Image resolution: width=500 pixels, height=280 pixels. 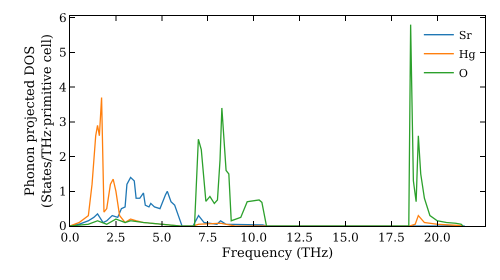 I want to click on x-tick-label: 10.0, so click(x=253, y=237).